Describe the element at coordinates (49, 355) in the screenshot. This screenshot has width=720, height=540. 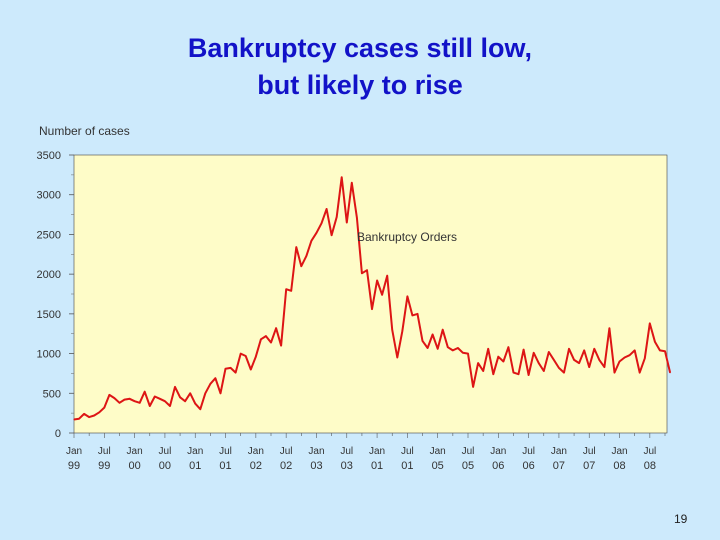
I see `y-tick-label: 1000` at that location.